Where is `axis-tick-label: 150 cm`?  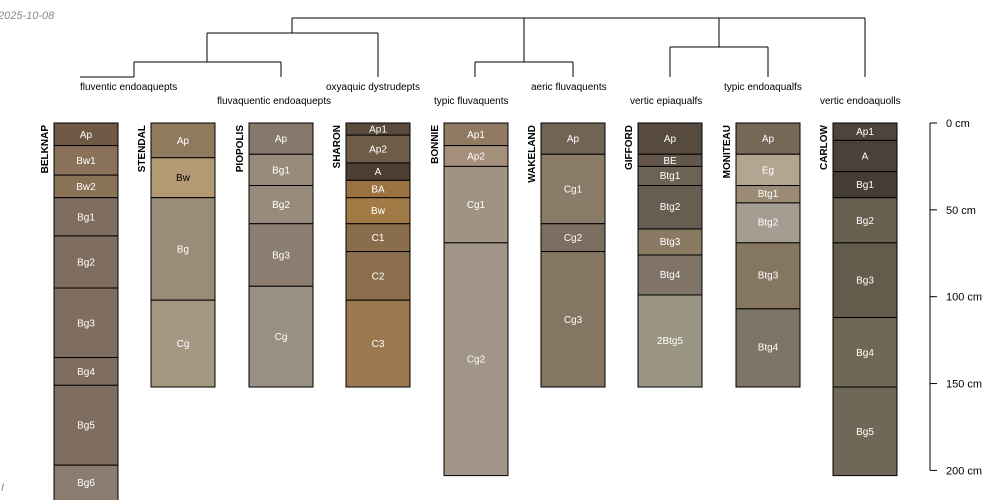 axis-tick-label: 150 cm is located at coordinates (964, 385).